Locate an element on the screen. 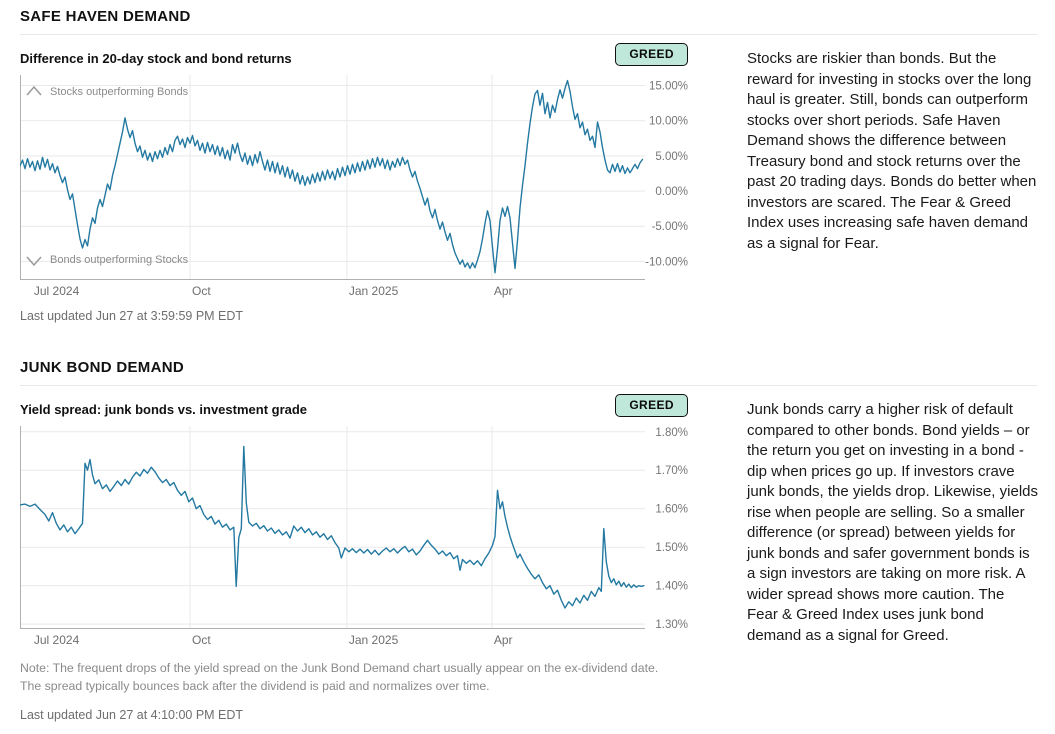 The height and width of the screenshot is (734, 1055). y-axis-label: 15.00% is located at coordinates (668, 87).